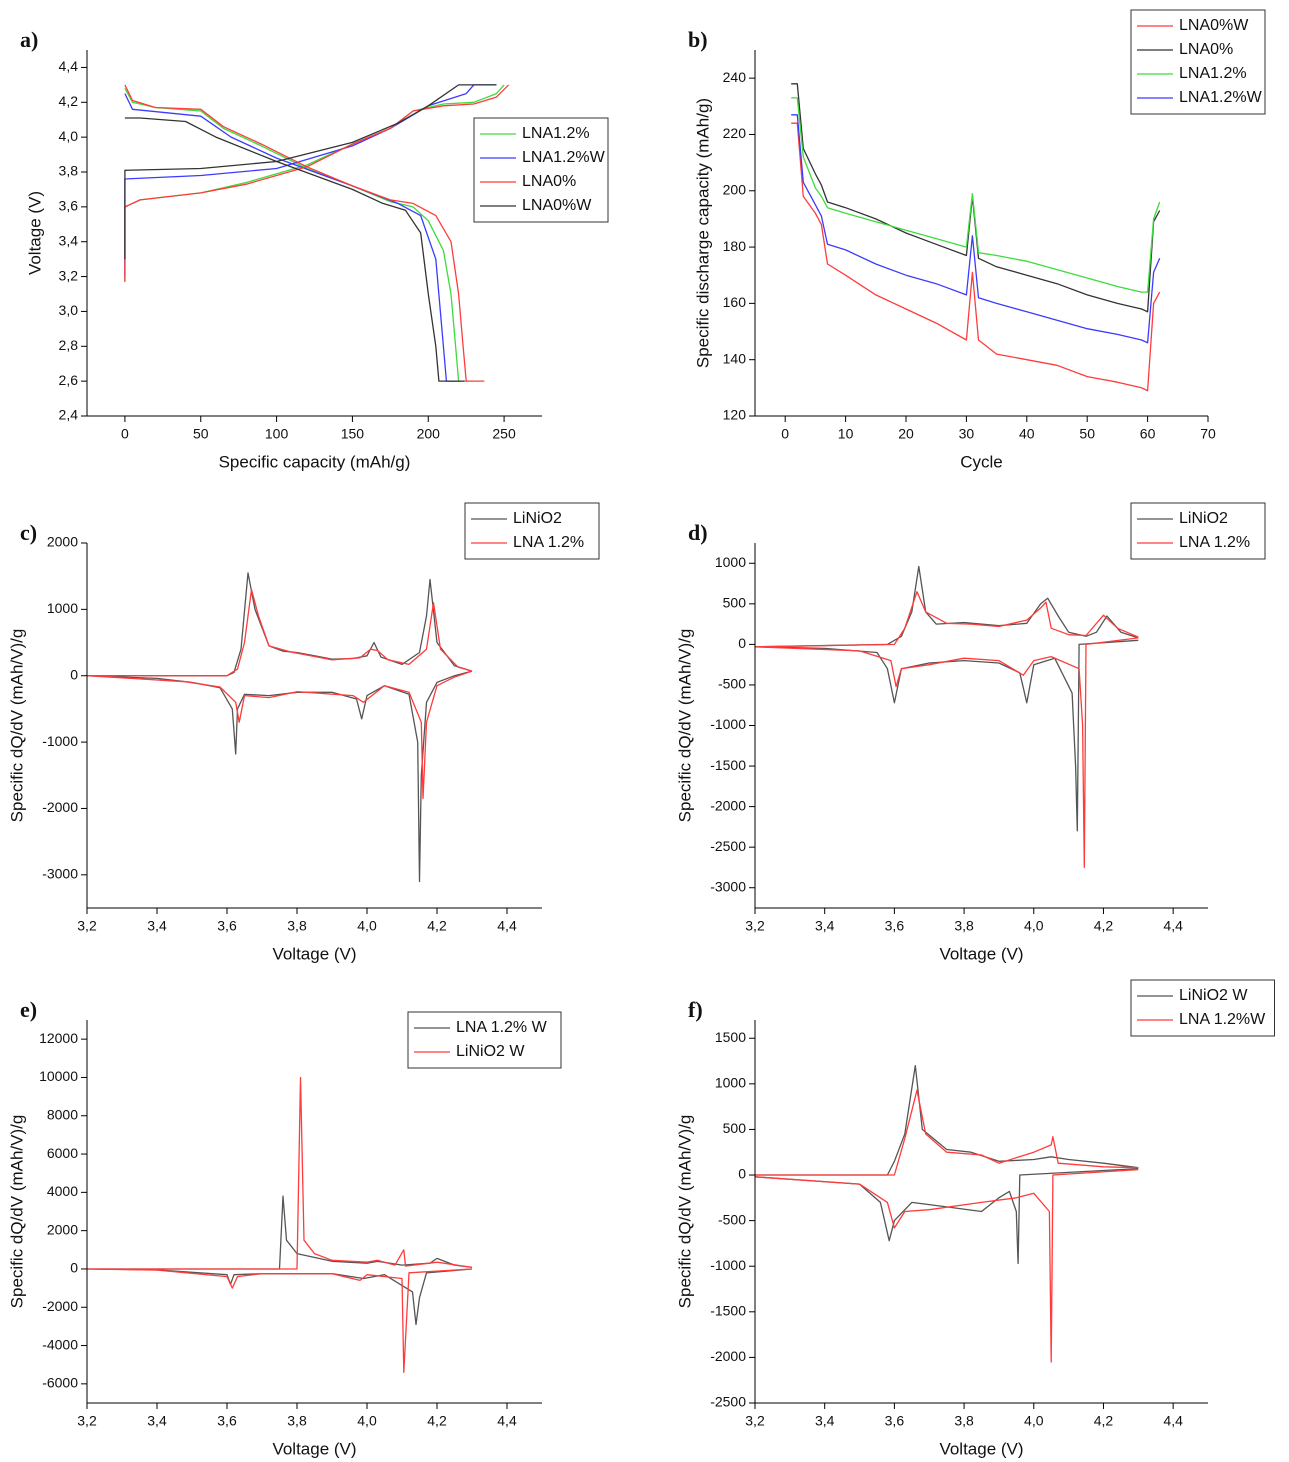 The width and height of the screenshot is (1289, 1462). What do you see at coordinates (28, 1009) in the screenshot?
I see `panel-label: e)` at bounding box center [28, 1009].